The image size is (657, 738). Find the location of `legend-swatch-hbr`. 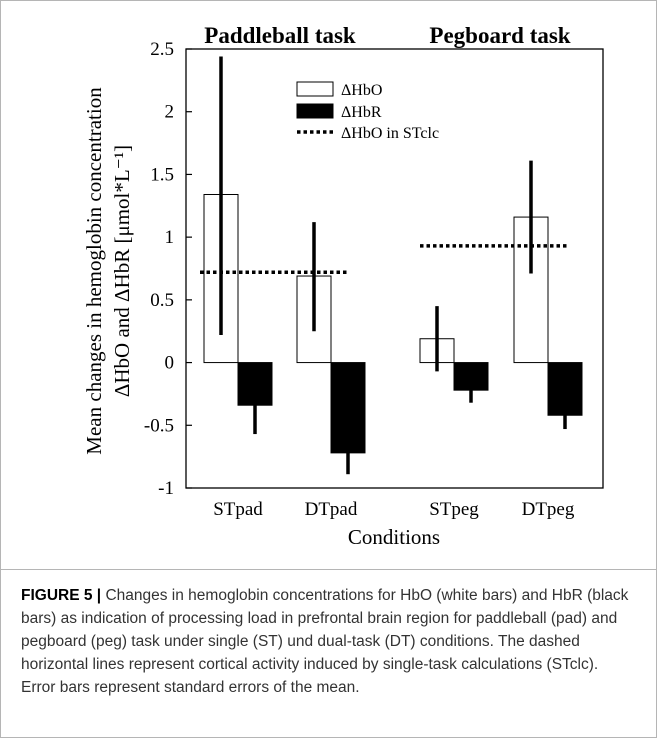

legend-swatch-hbr is located at coordinates (315, 111).